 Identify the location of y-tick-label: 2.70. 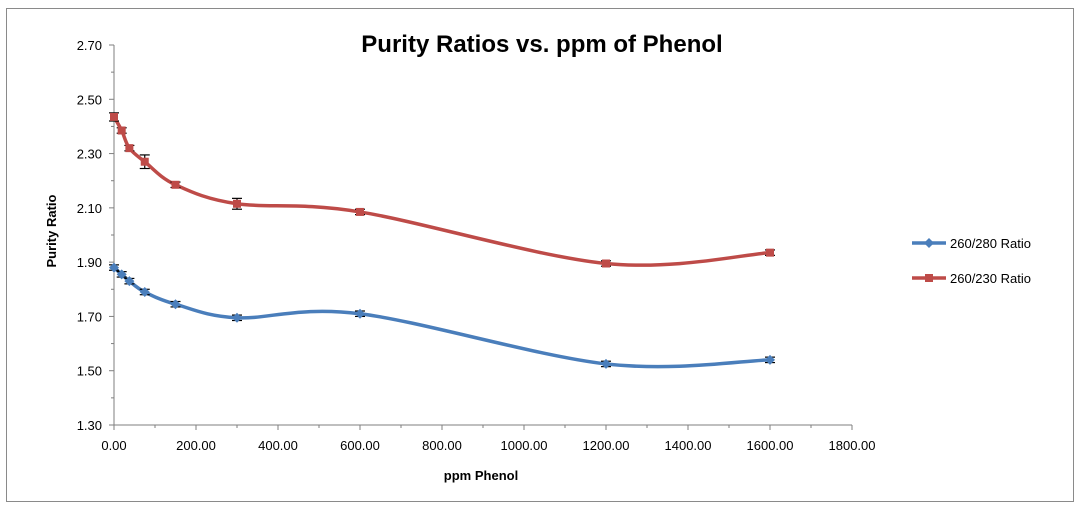
(89, 45).